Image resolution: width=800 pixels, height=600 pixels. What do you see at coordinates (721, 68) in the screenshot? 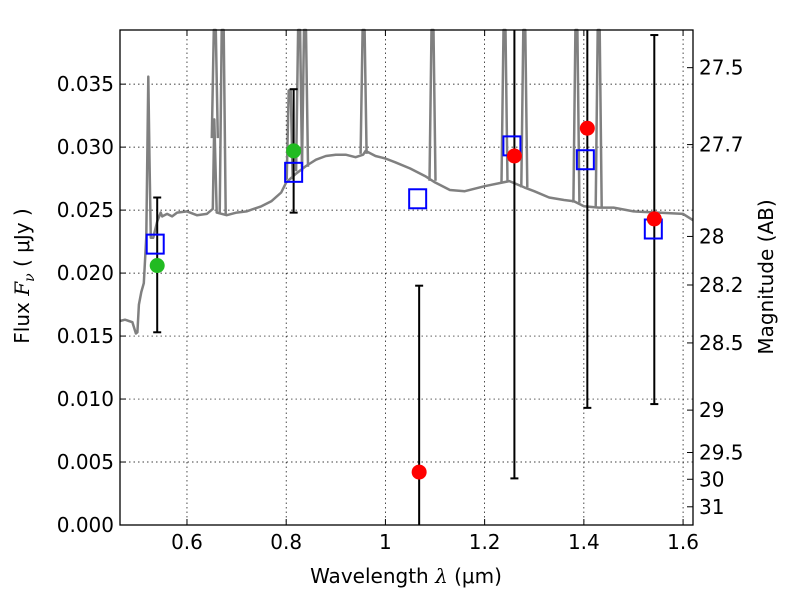
I see `right-tick-label: 27.5` at bounding box center [721, 68].